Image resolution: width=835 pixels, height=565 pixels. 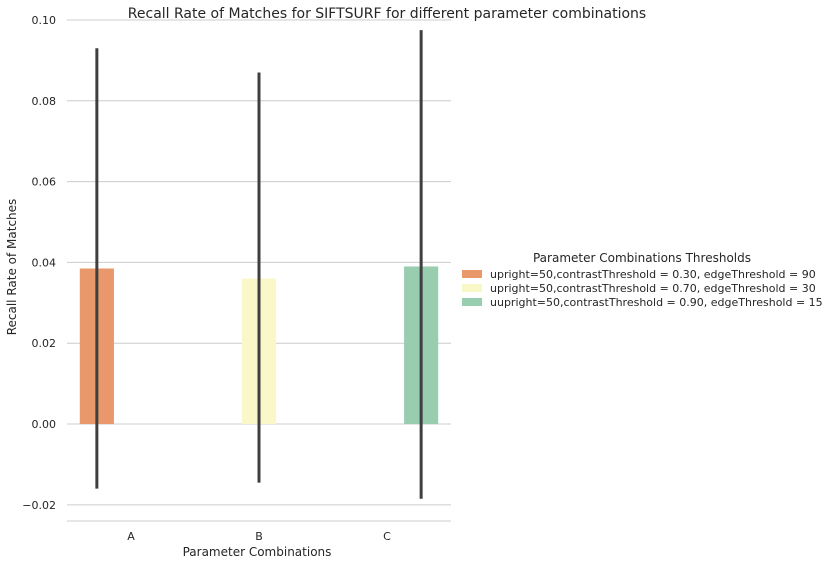 I want to click on y-tick-label: 0.08, so click(x=44, y=101).